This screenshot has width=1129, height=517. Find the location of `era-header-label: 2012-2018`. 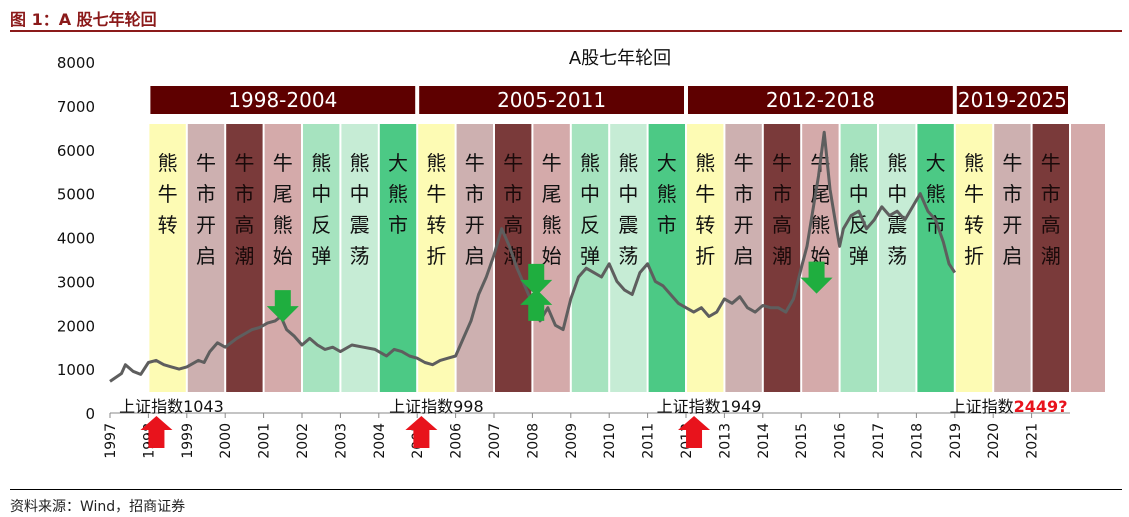

era-header-label: 2012-2018 is located at coordinates (820, 100).